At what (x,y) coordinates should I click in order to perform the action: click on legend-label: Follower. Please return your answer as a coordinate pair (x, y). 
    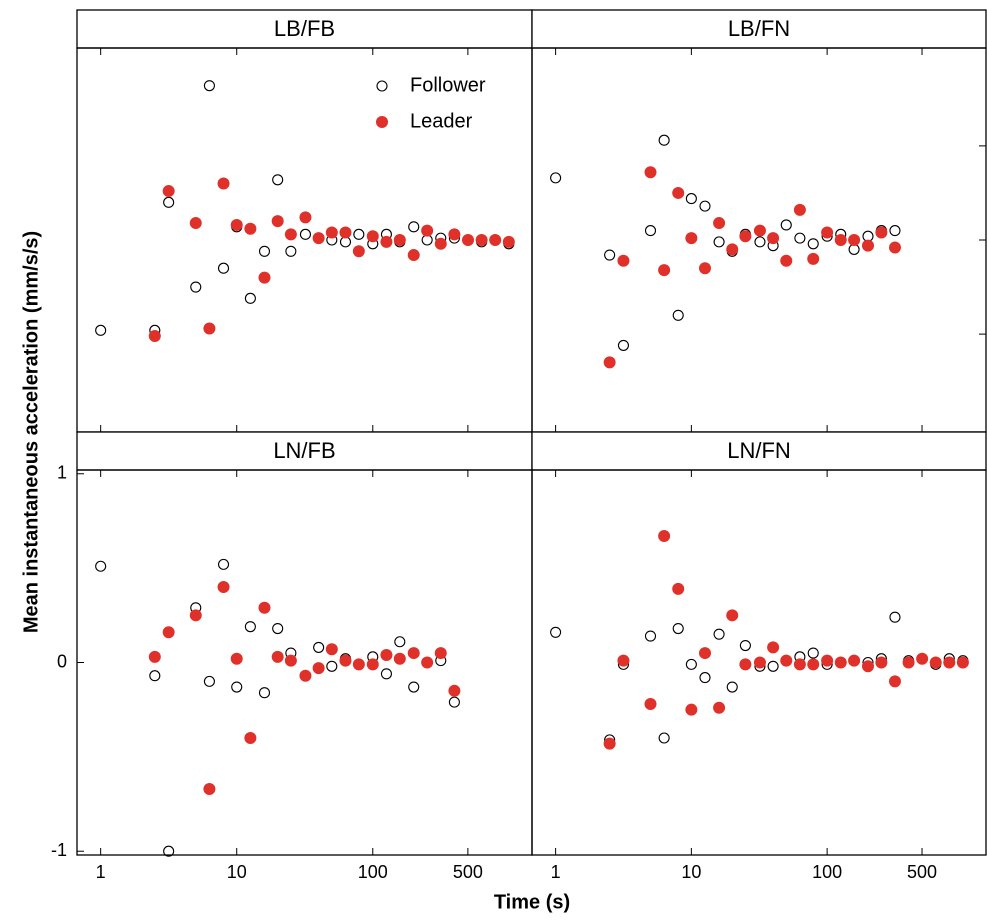
    Looking at the image, I should click on (448, 85).